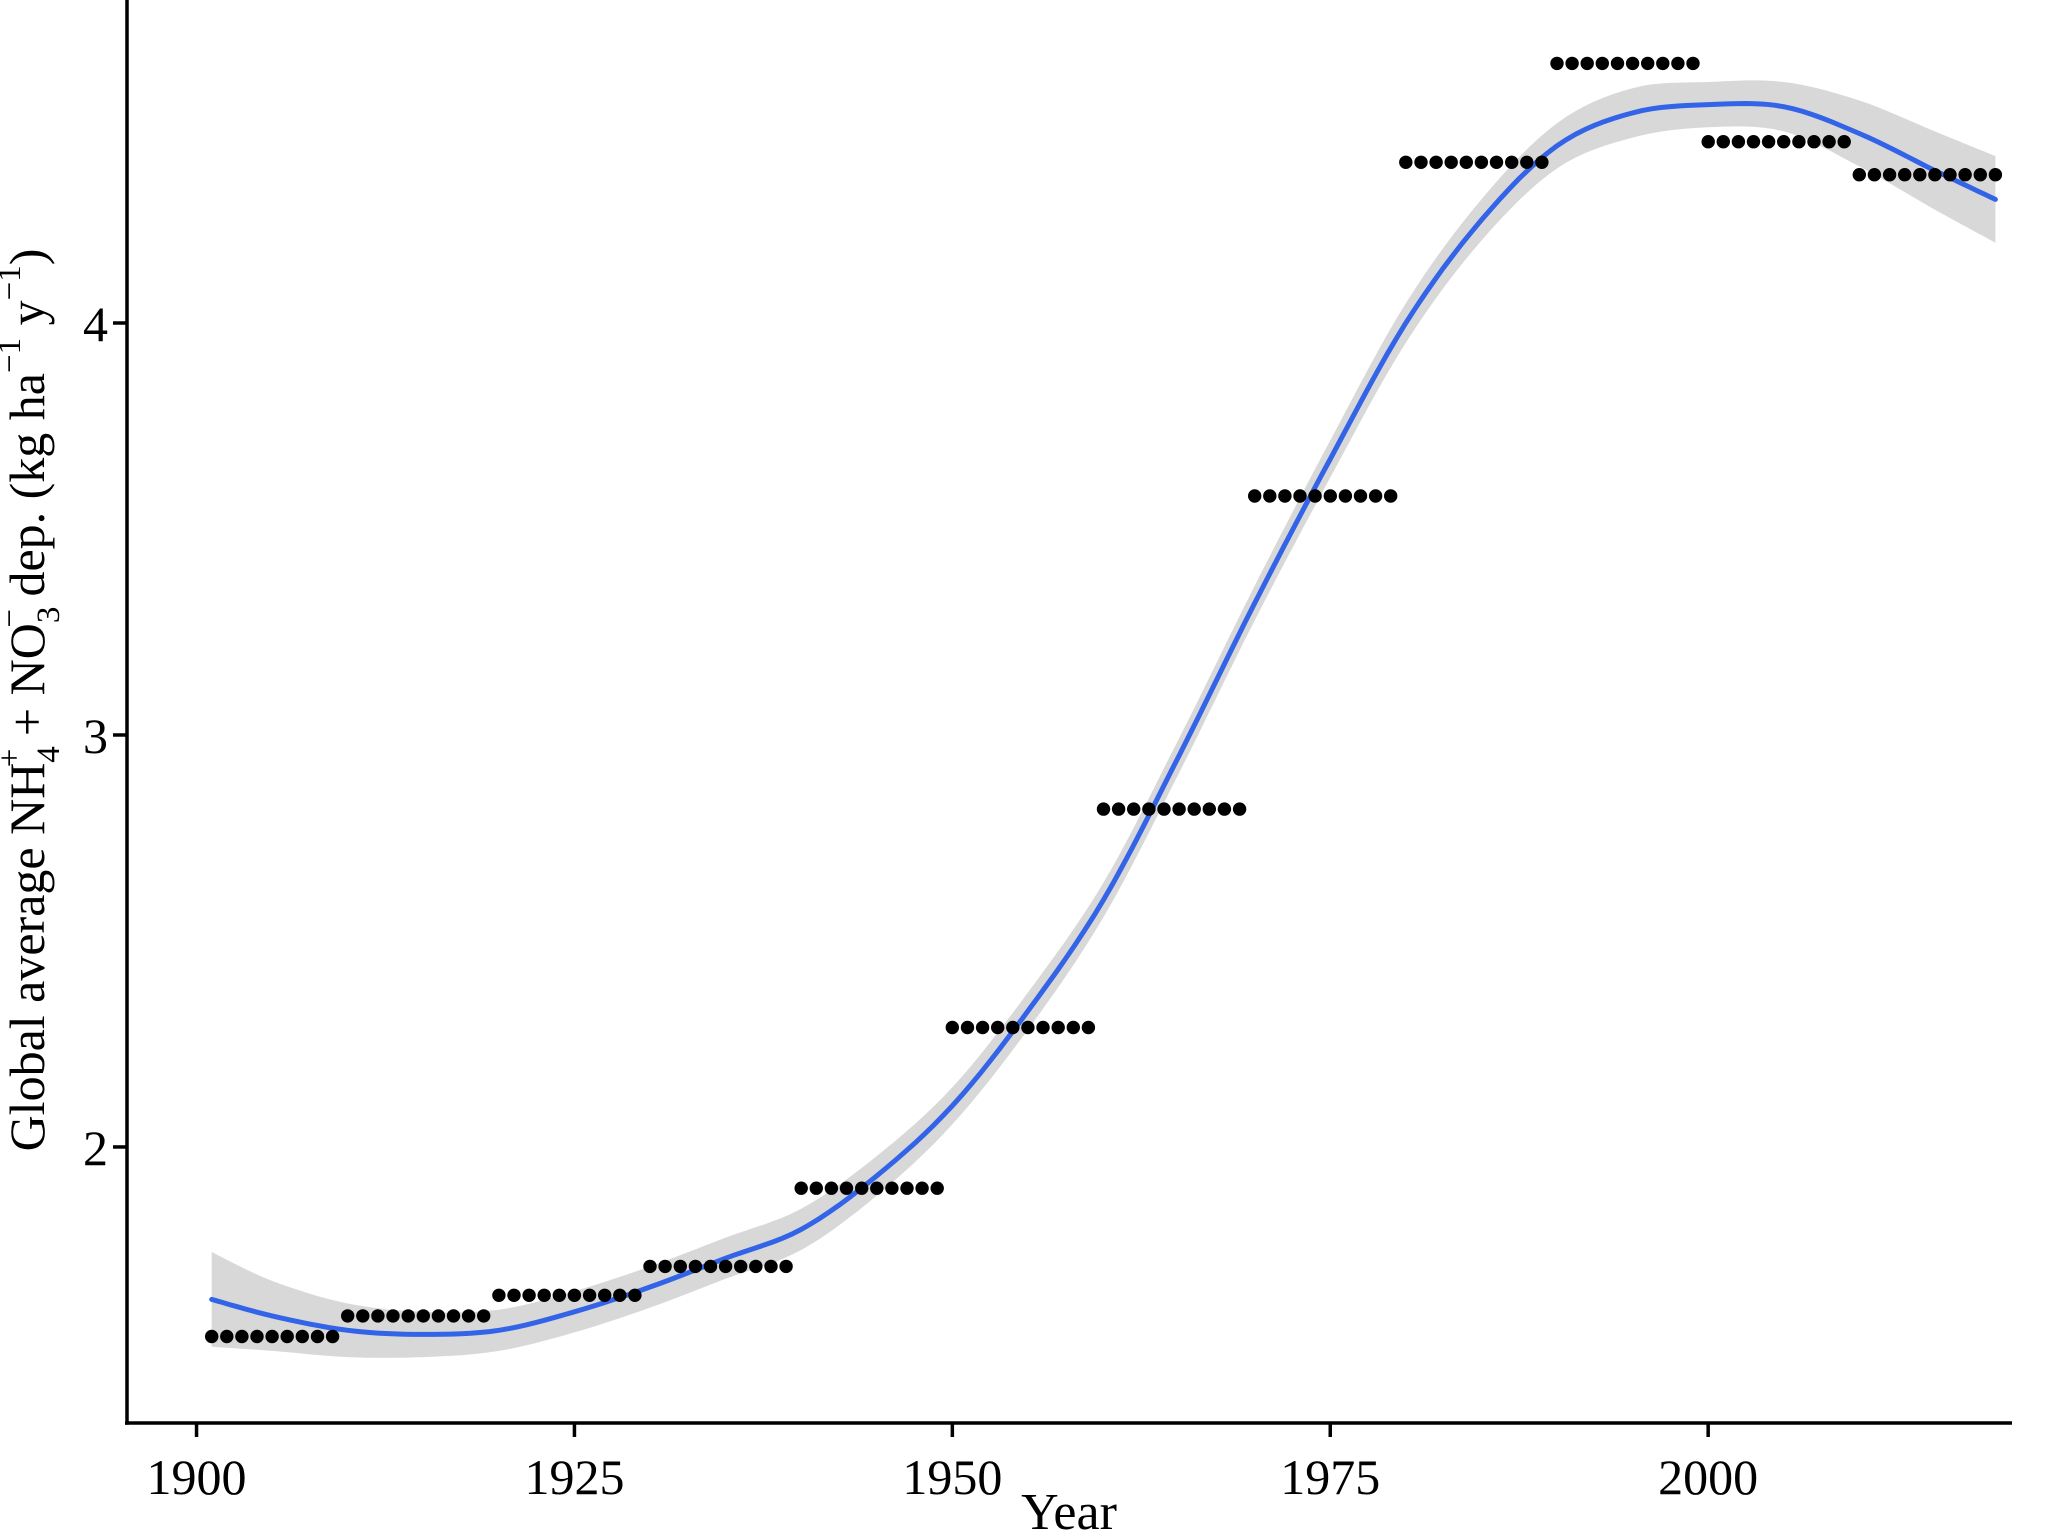  I want to click on observation-run-1990s, so click(1625, 63).